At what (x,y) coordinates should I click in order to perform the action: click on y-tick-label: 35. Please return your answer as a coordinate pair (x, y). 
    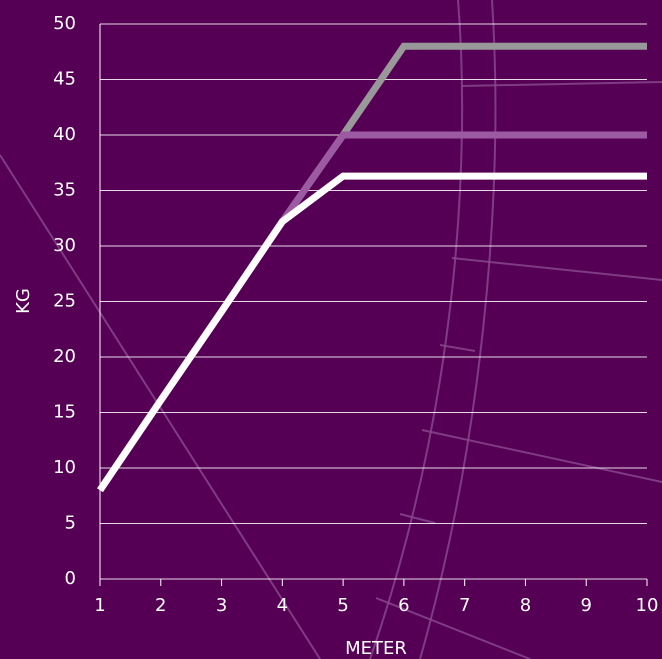
    Looking at the image, I should click on (64, 190).